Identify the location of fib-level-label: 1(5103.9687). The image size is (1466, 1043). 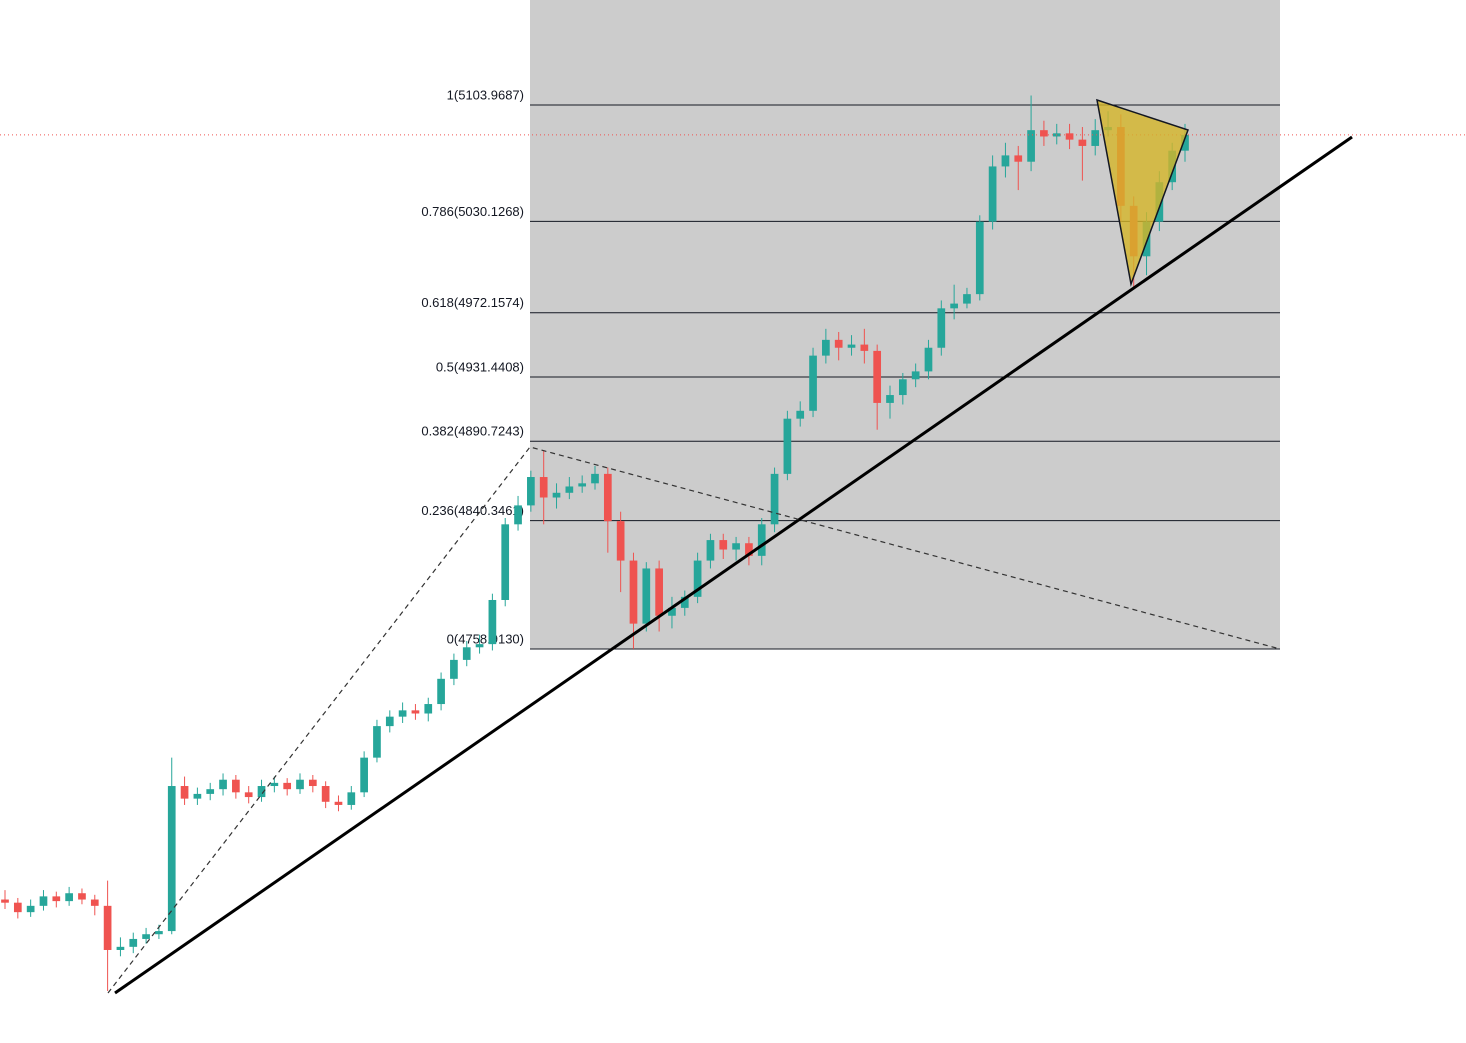
(485, 94).